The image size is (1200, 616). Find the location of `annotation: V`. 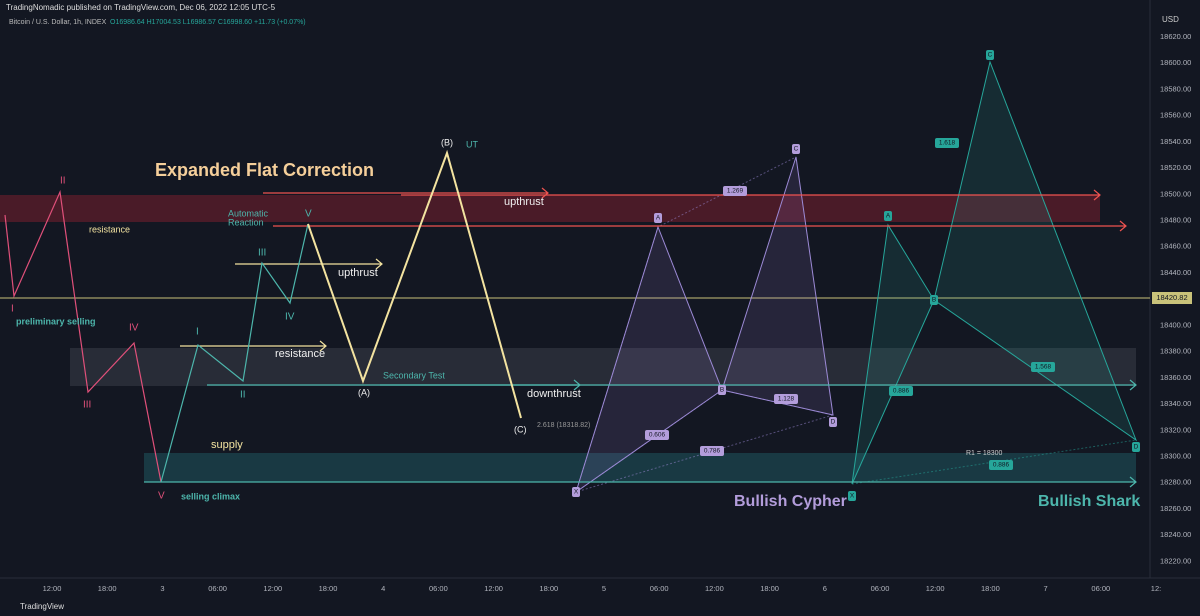

annotation: V is located at coordinates (161, 496).